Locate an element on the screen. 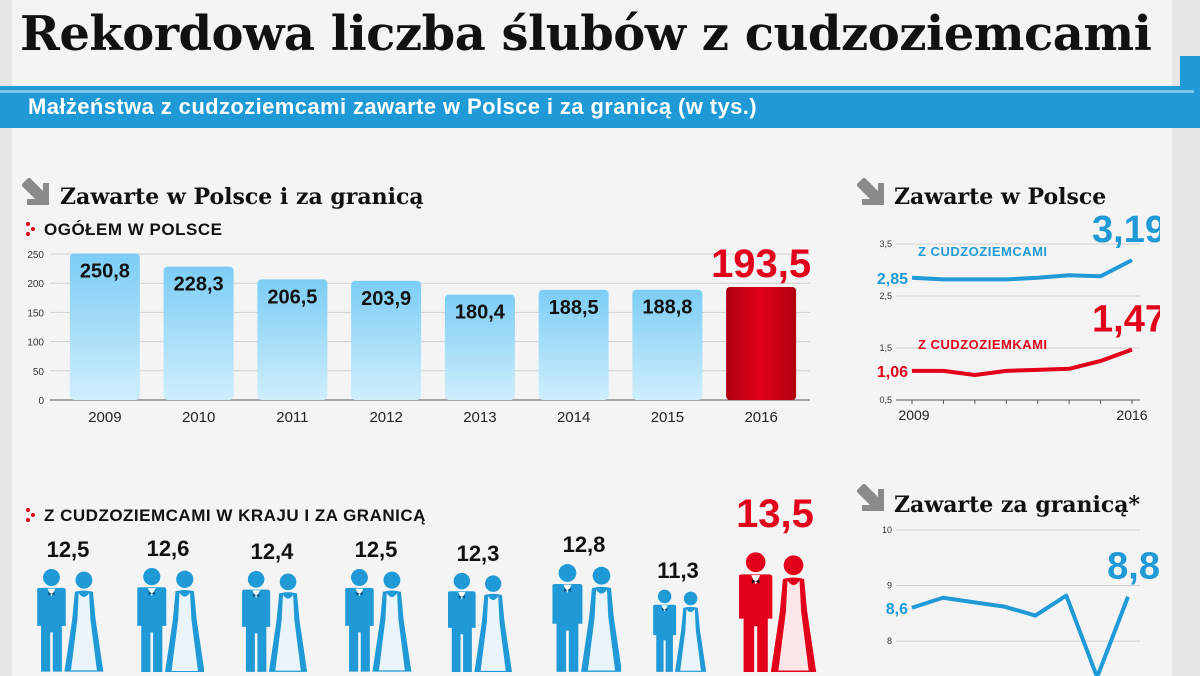 The image size is (1200, 676). series-start-label: 8,6 is located at coordinates (897, 609).